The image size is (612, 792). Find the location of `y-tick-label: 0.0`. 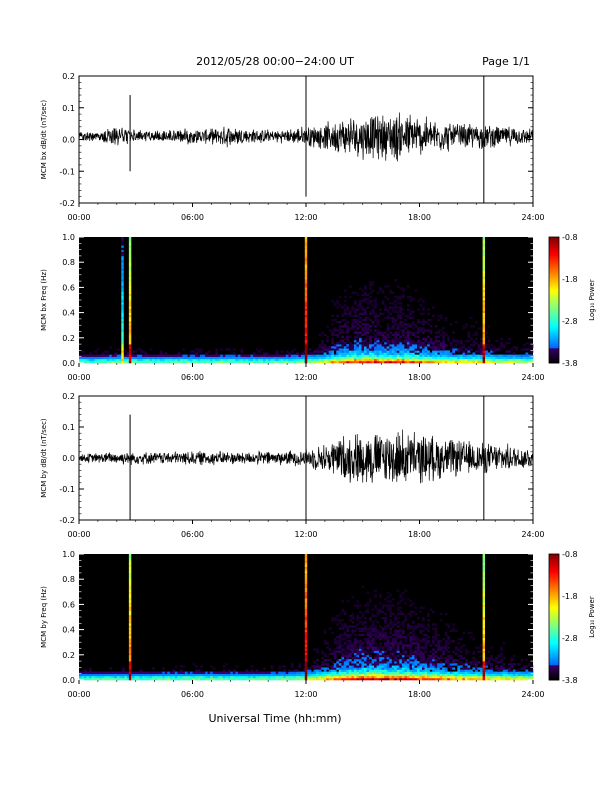

y-tick-label: 0.0 is located at coordinates (68, 680).